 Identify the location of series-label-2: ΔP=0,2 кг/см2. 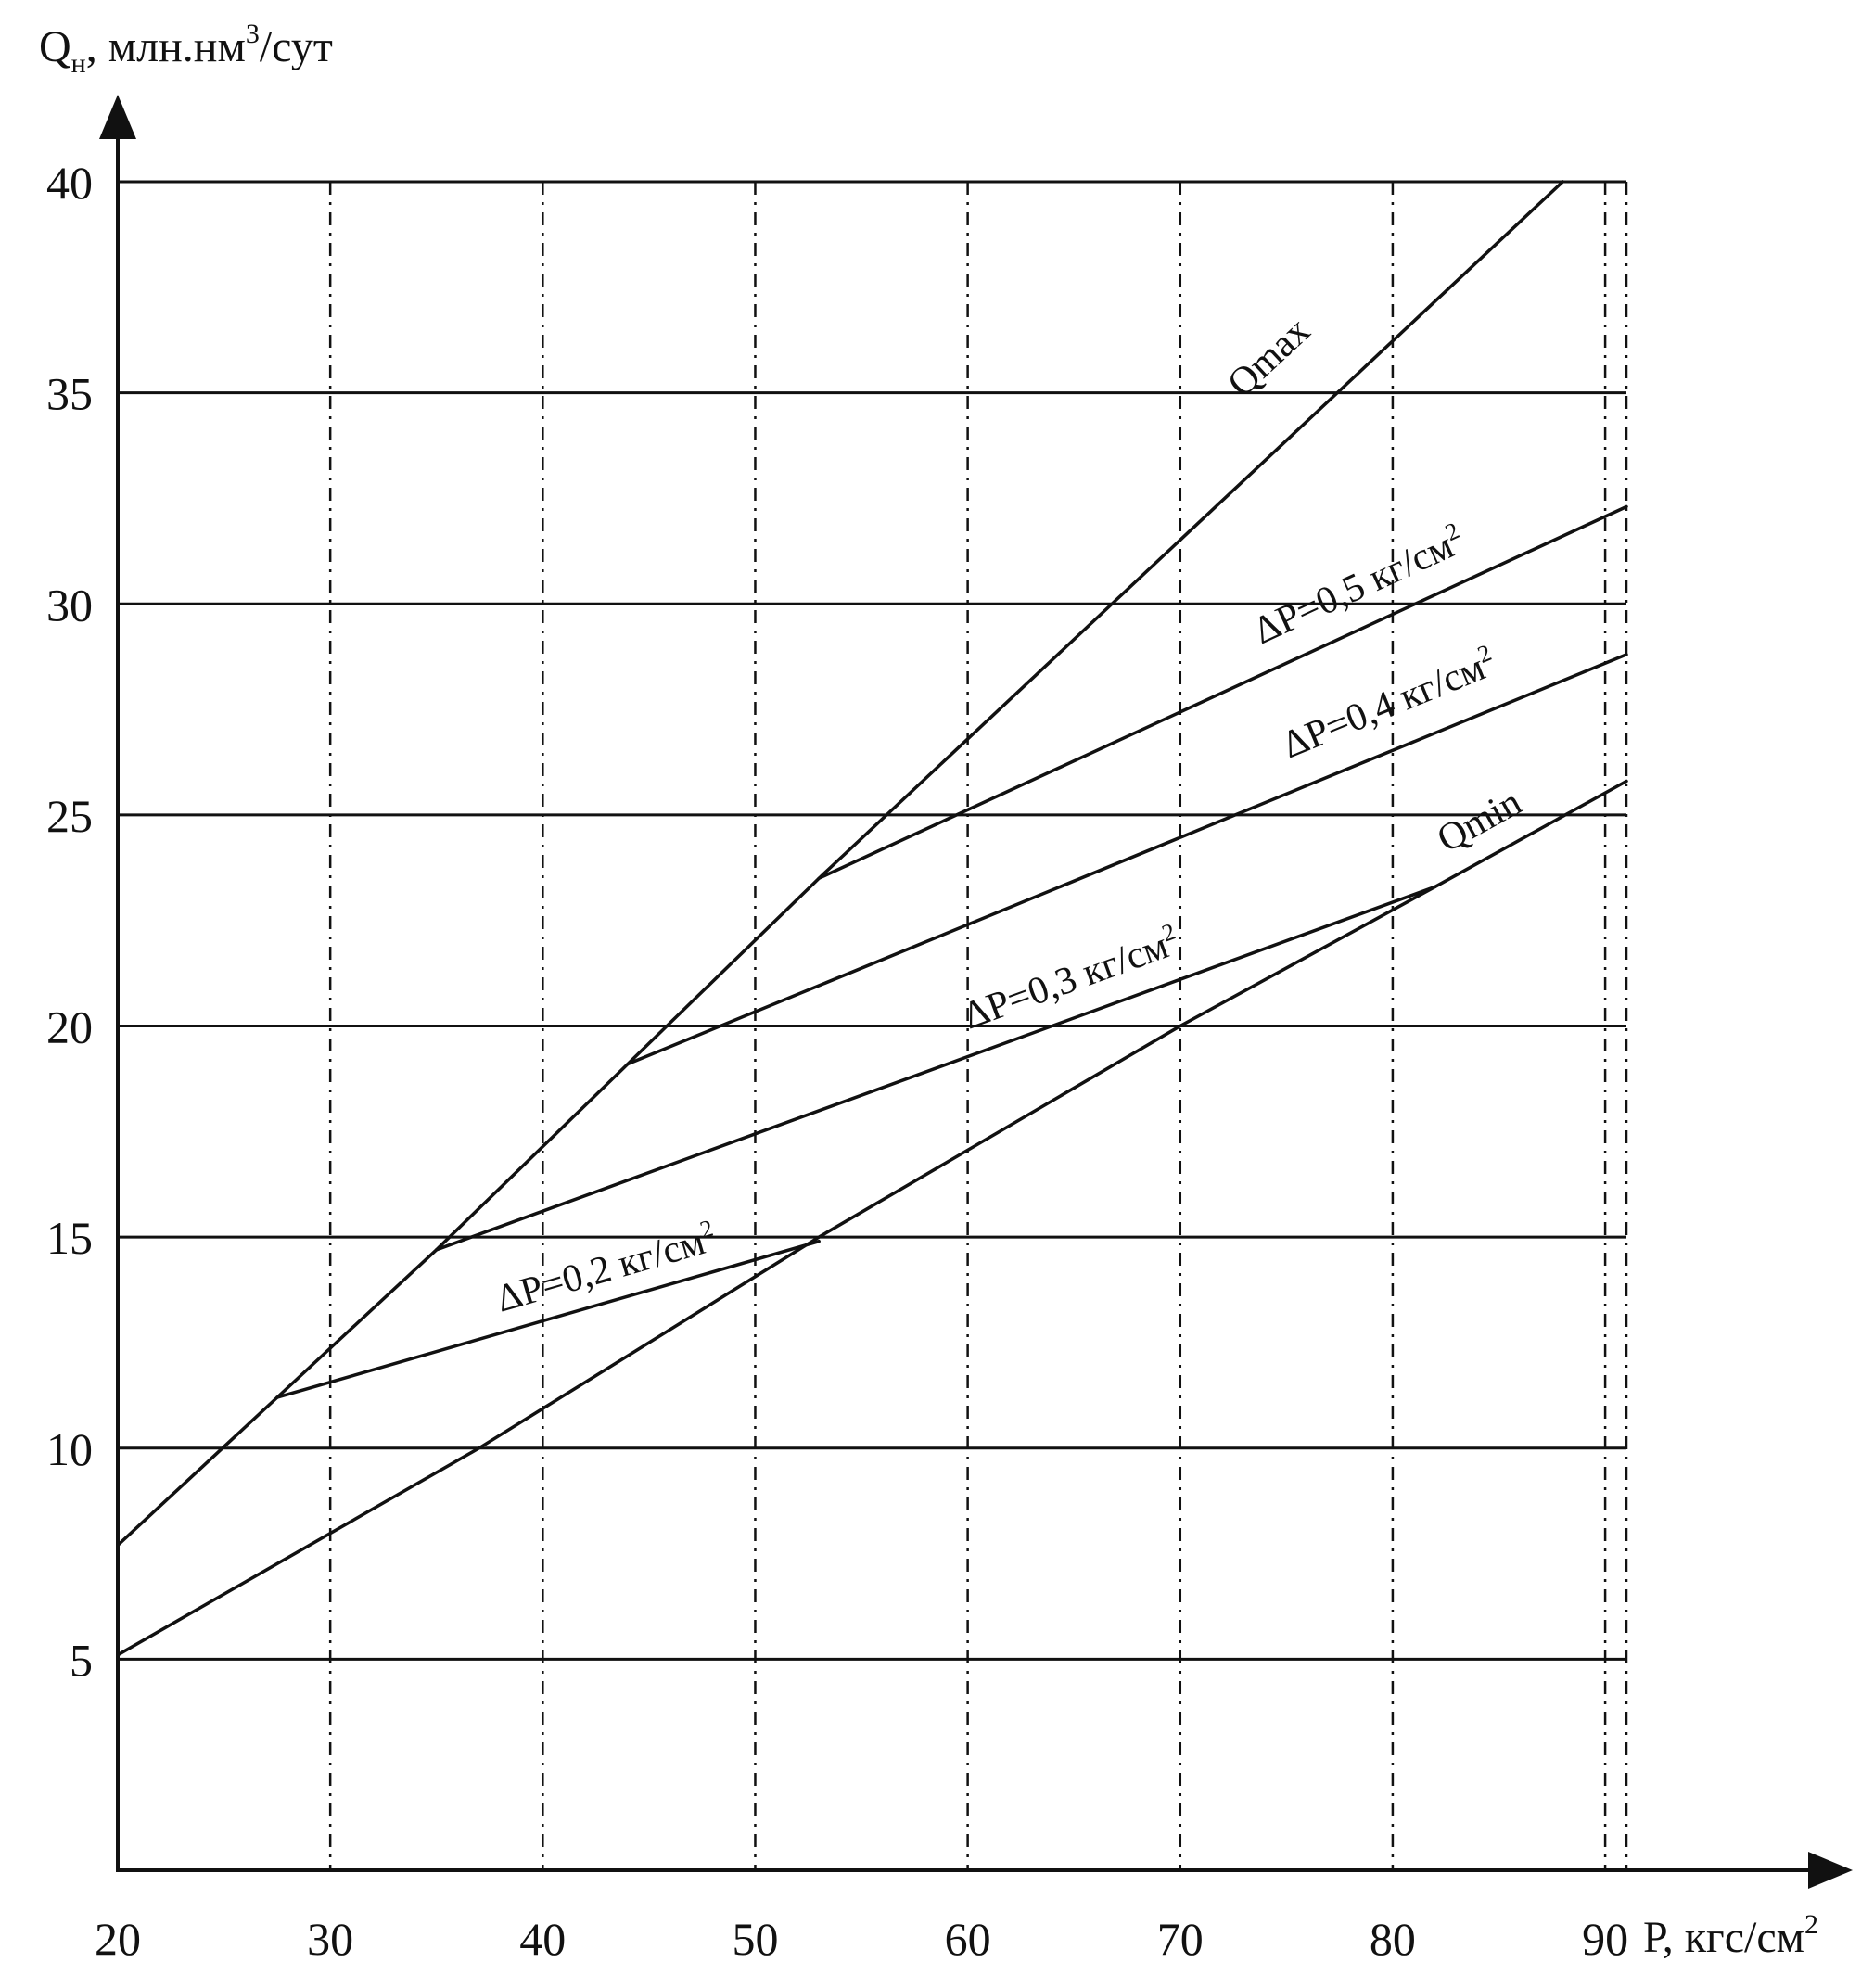
(606, 1268).